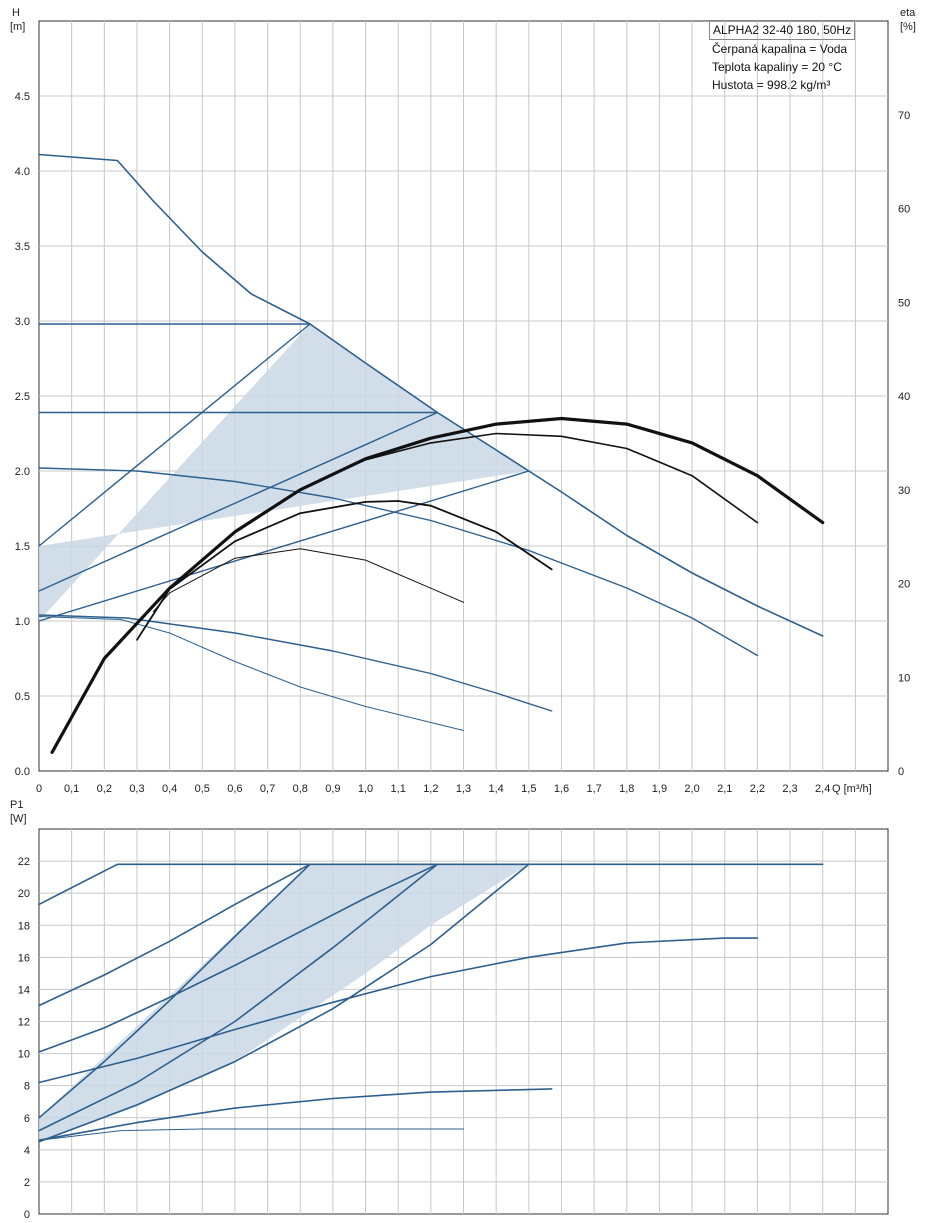  What do you see at coordinates (24, 926) in the screenshot?
I see `y-tick-label-power: 18` at bounding box center [24, 926].